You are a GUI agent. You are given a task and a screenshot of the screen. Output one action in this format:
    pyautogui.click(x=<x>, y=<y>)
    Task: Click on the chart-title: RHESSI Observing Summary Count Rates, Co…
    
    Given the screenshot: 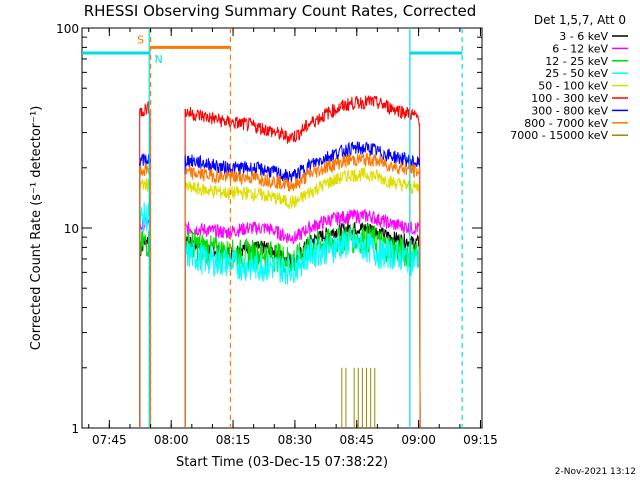 What is the action you would take?
    pyautogui.click(x=280, y=11)
    